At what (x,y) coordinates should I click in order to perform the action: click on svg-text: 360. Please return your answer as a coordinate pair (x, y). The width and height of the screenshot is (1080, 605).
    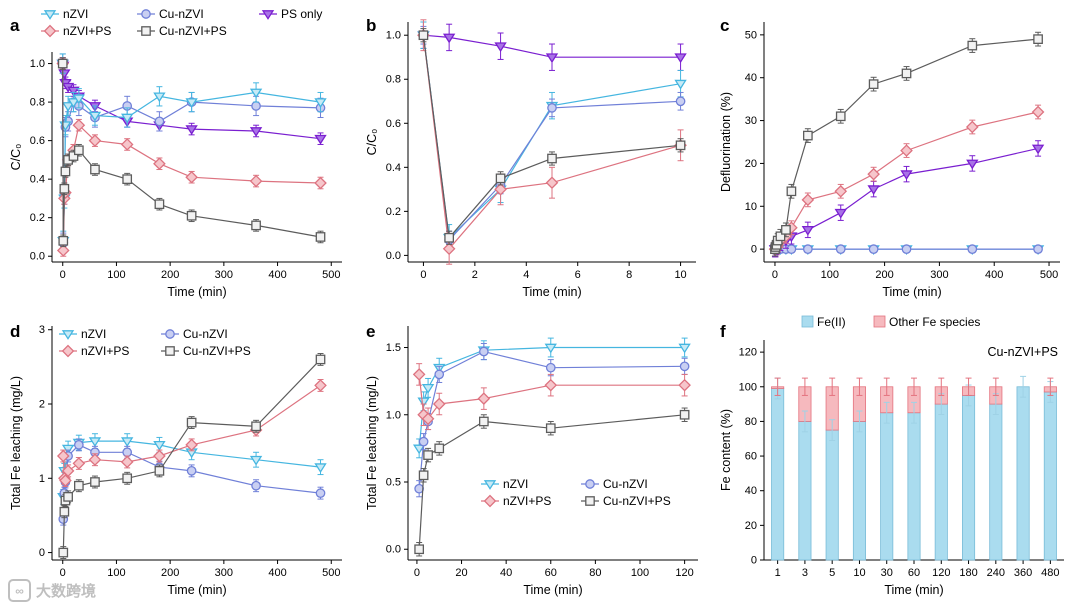
    Looking at the image, I should click on (1023, 573).